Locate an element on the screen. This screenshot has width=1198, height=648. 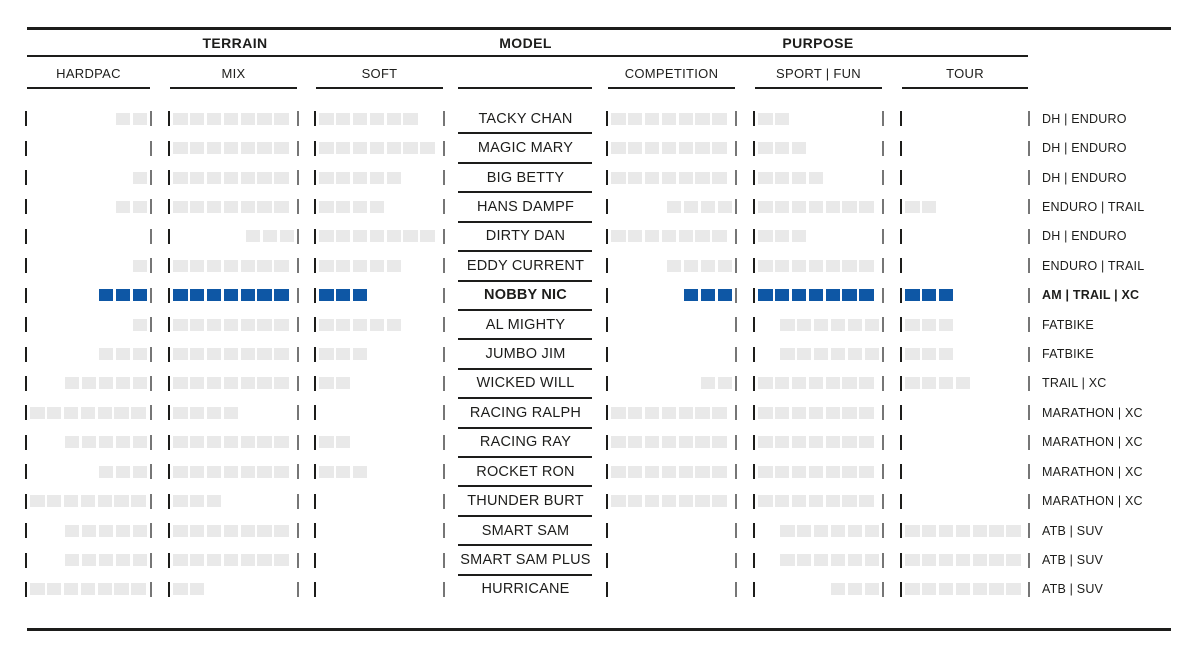
rating-cell-tour is located at coordinates (965, 118).